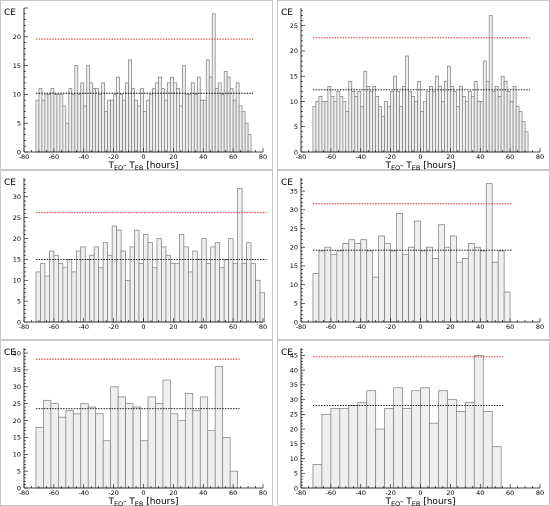  I want to click on x-tick-label: 40, so click(203, 157).